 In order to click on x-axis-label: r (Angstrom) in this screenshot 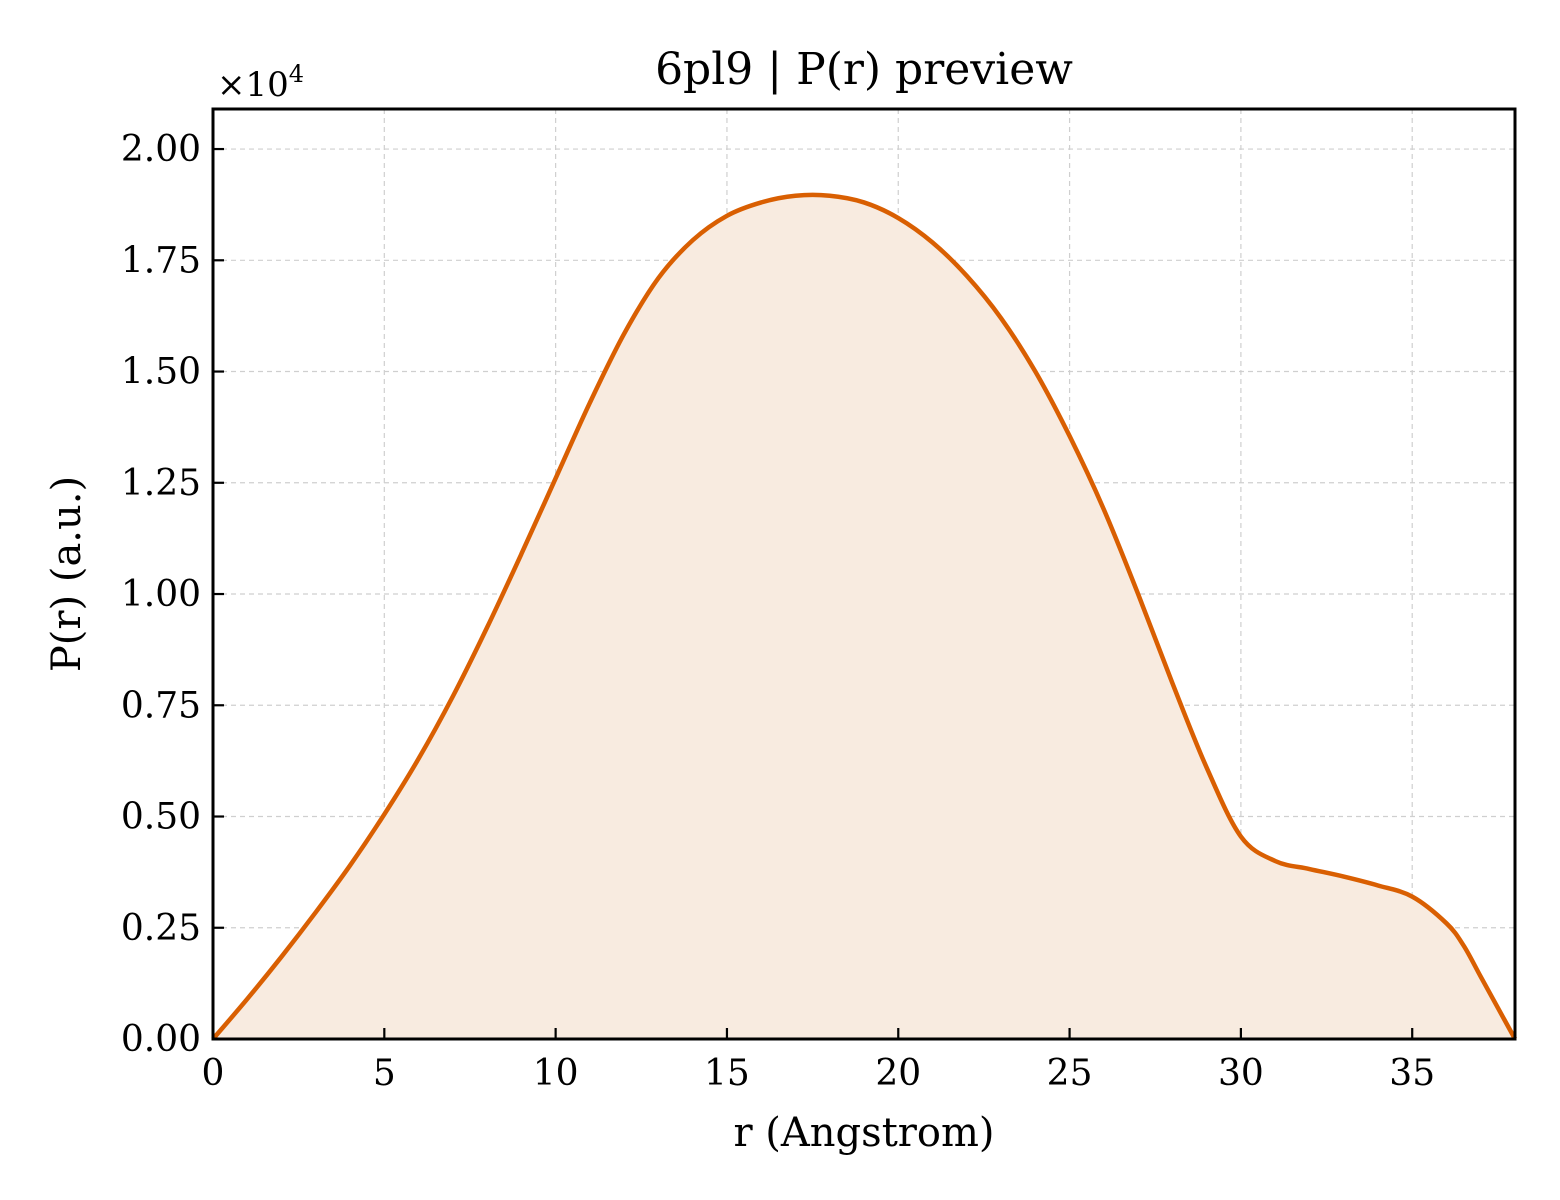, I will do `click(863, 1133)`.